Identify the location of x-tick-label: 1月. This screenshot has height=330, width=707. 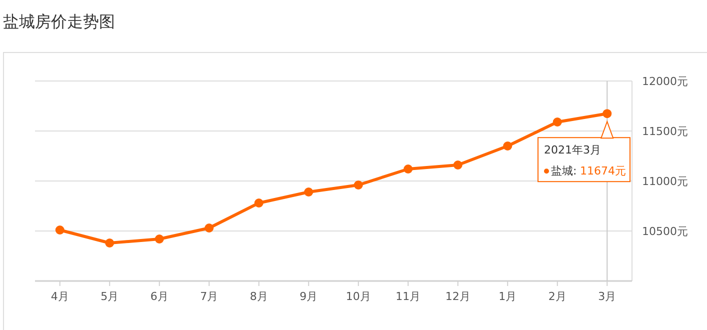
(507, 296).